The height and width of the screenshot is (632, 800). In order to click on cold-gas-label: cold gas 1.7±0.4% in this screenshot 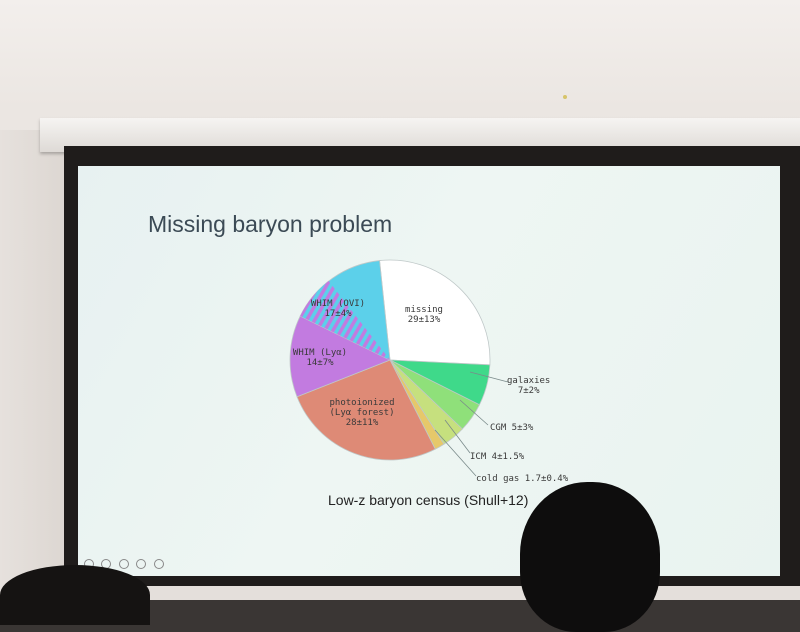, I will do `click(522, 479)`.